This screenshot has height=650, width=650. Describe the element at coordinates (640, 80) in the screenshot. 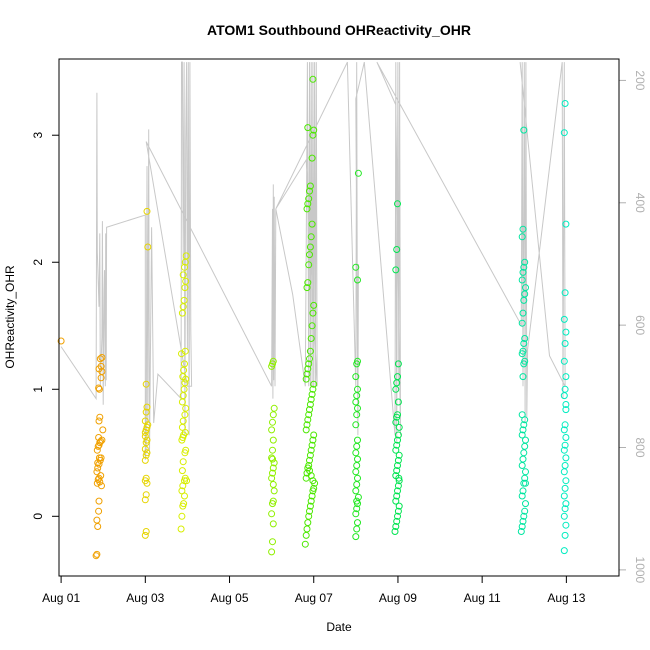

I see `right-axis-tick-label: 200` at that location.